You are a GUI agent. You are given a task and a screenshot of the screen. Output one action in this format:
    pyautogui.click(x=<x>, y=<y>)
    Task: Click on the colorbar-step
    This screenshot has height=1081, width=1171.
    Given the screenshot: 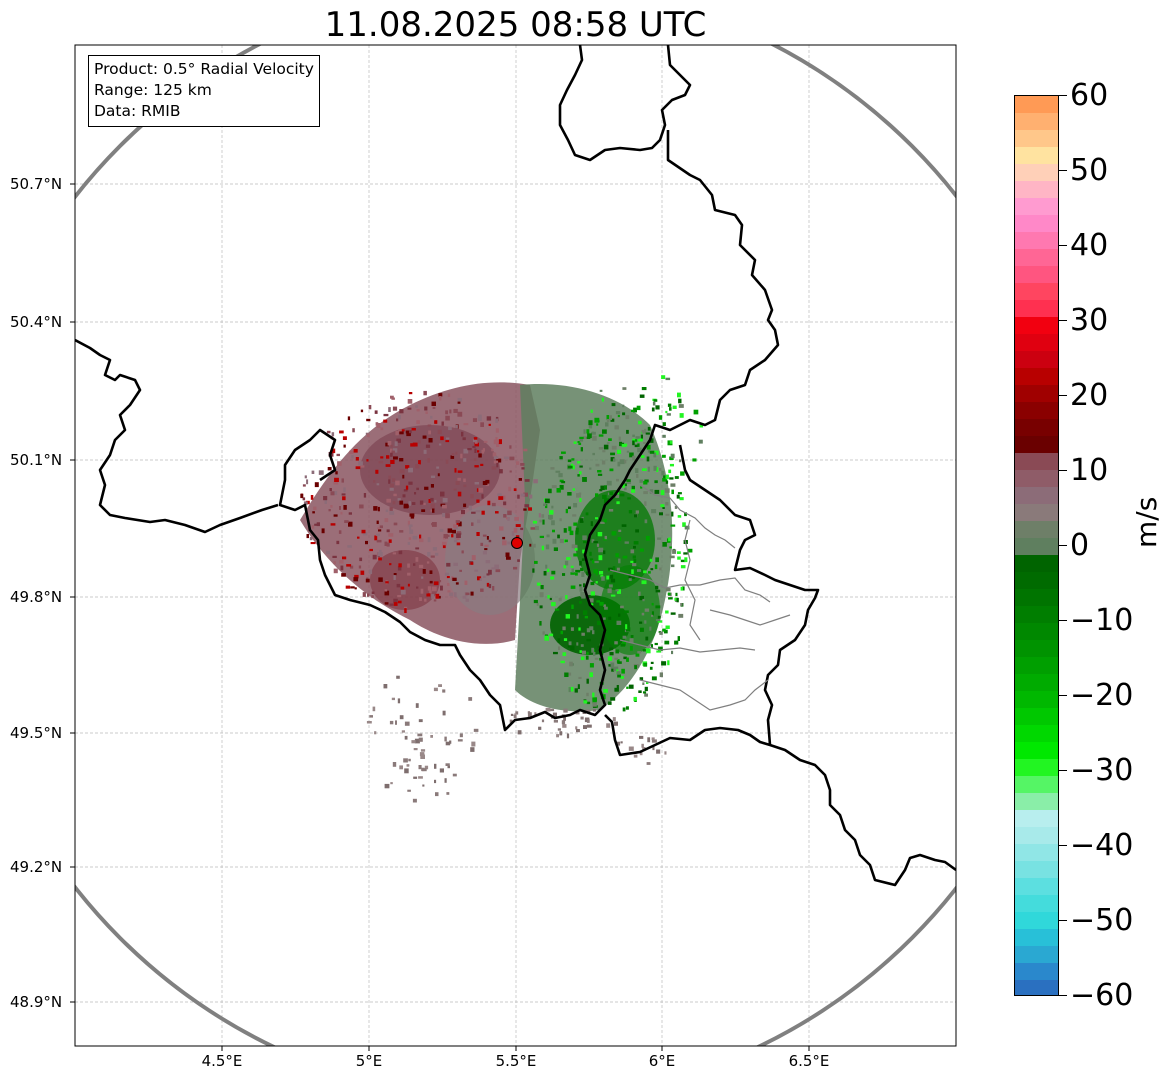 What is the action you would take?
    pyautogui.click(x=1036, y=156)
    